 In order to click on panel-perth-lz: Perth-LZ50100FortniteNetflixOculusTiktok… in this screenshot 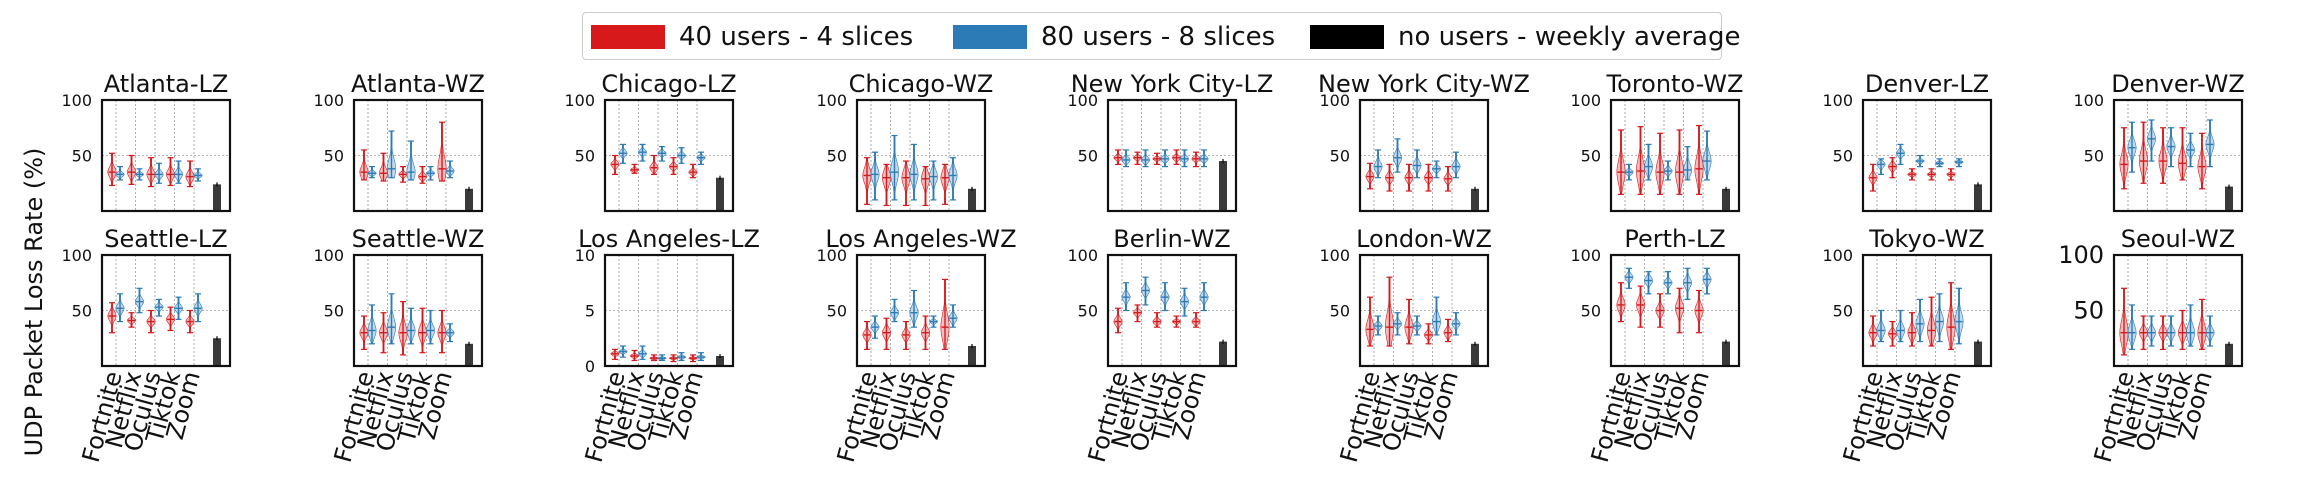, I will do `click(1655, 345)`.